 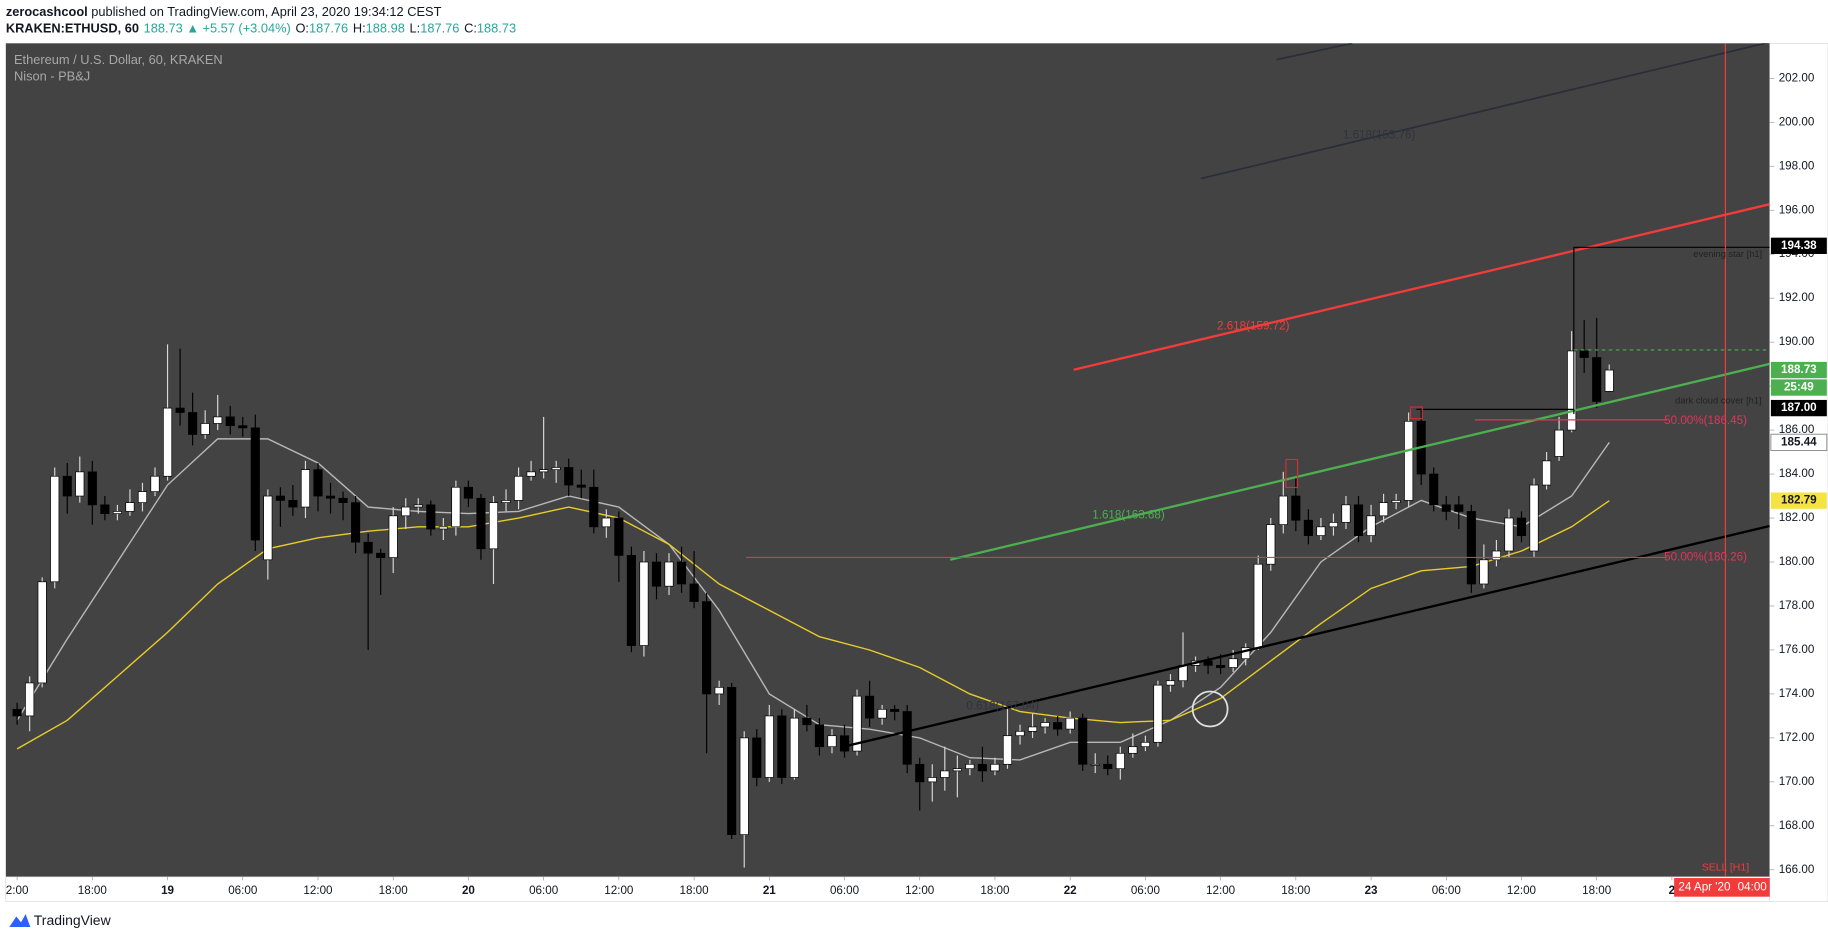 What do you see at coordinates (1797, 649) in the screenshot?
I see `y-tick-label: 176.00` at bounding box center [1797, 649].